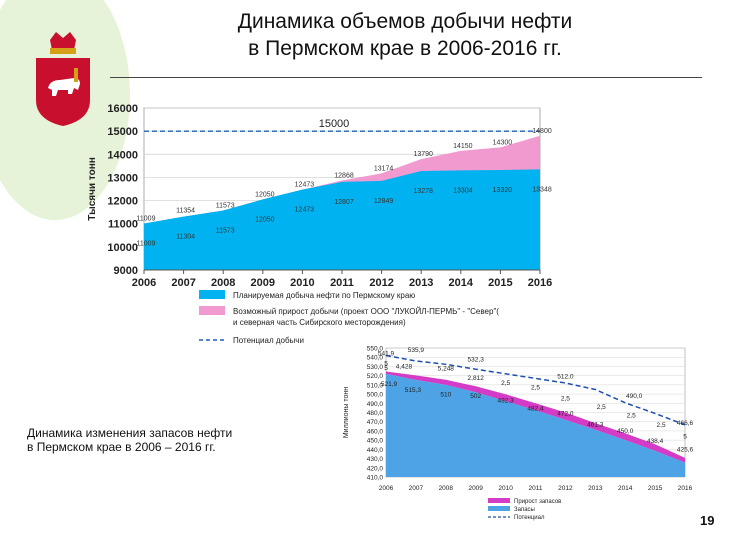 This screenshot has height=540, width=737. I want to click on data-label: 492,3, so click(505, 400).